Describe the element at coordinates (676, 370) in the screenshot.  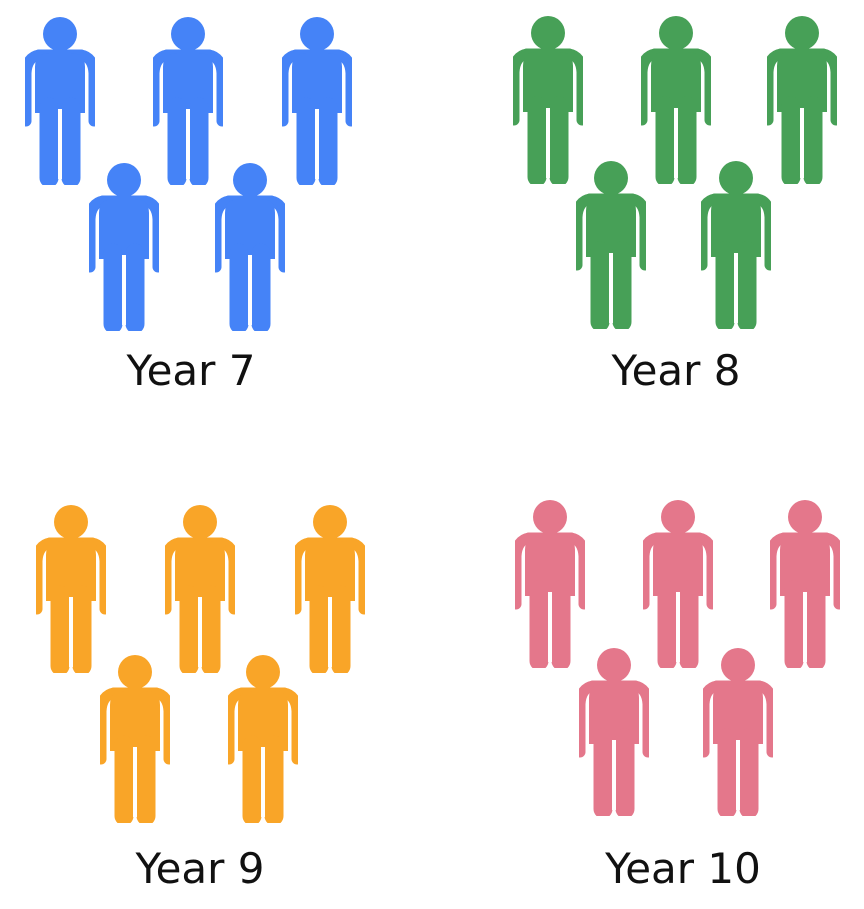
I see `group-label: Year 8` at that location.